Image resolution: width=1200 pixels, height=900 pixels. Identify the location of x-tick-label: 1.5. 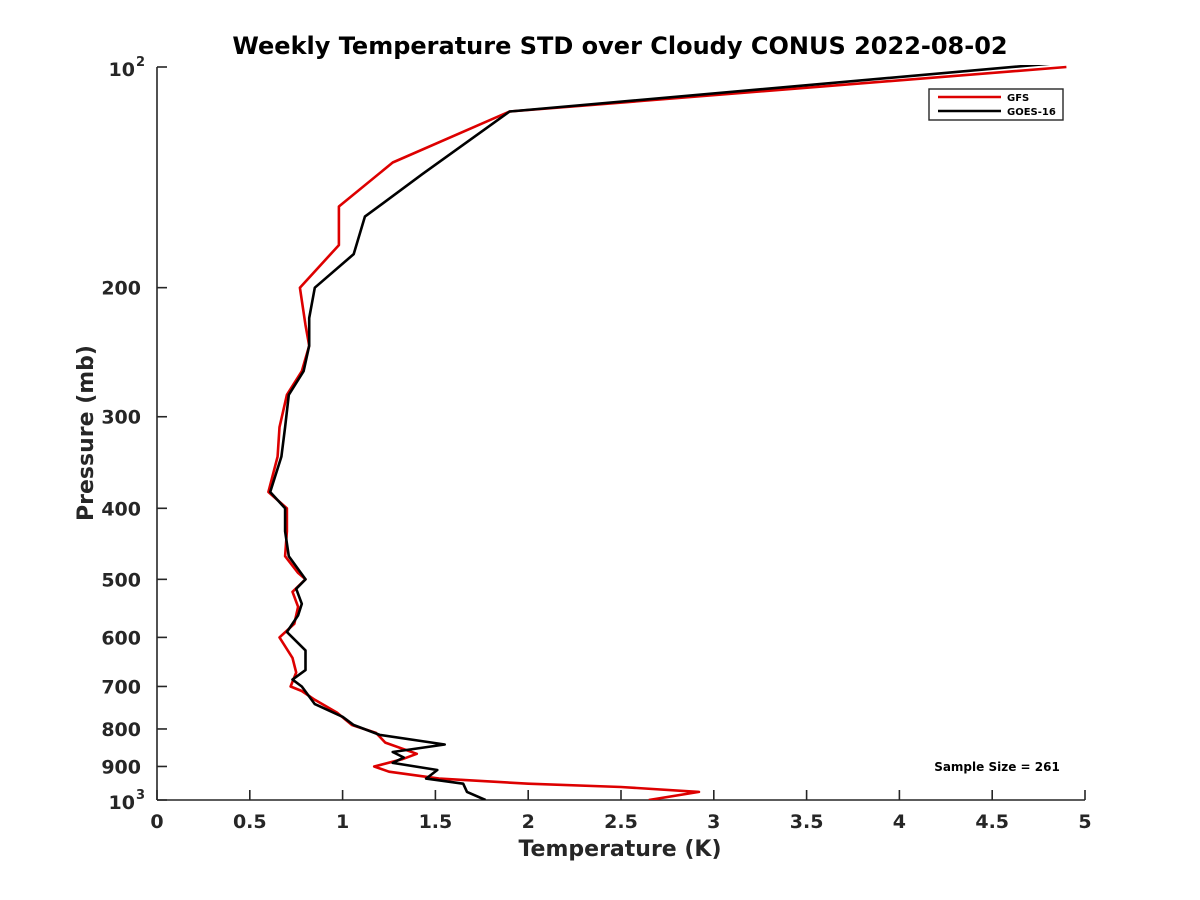
(436, 822).